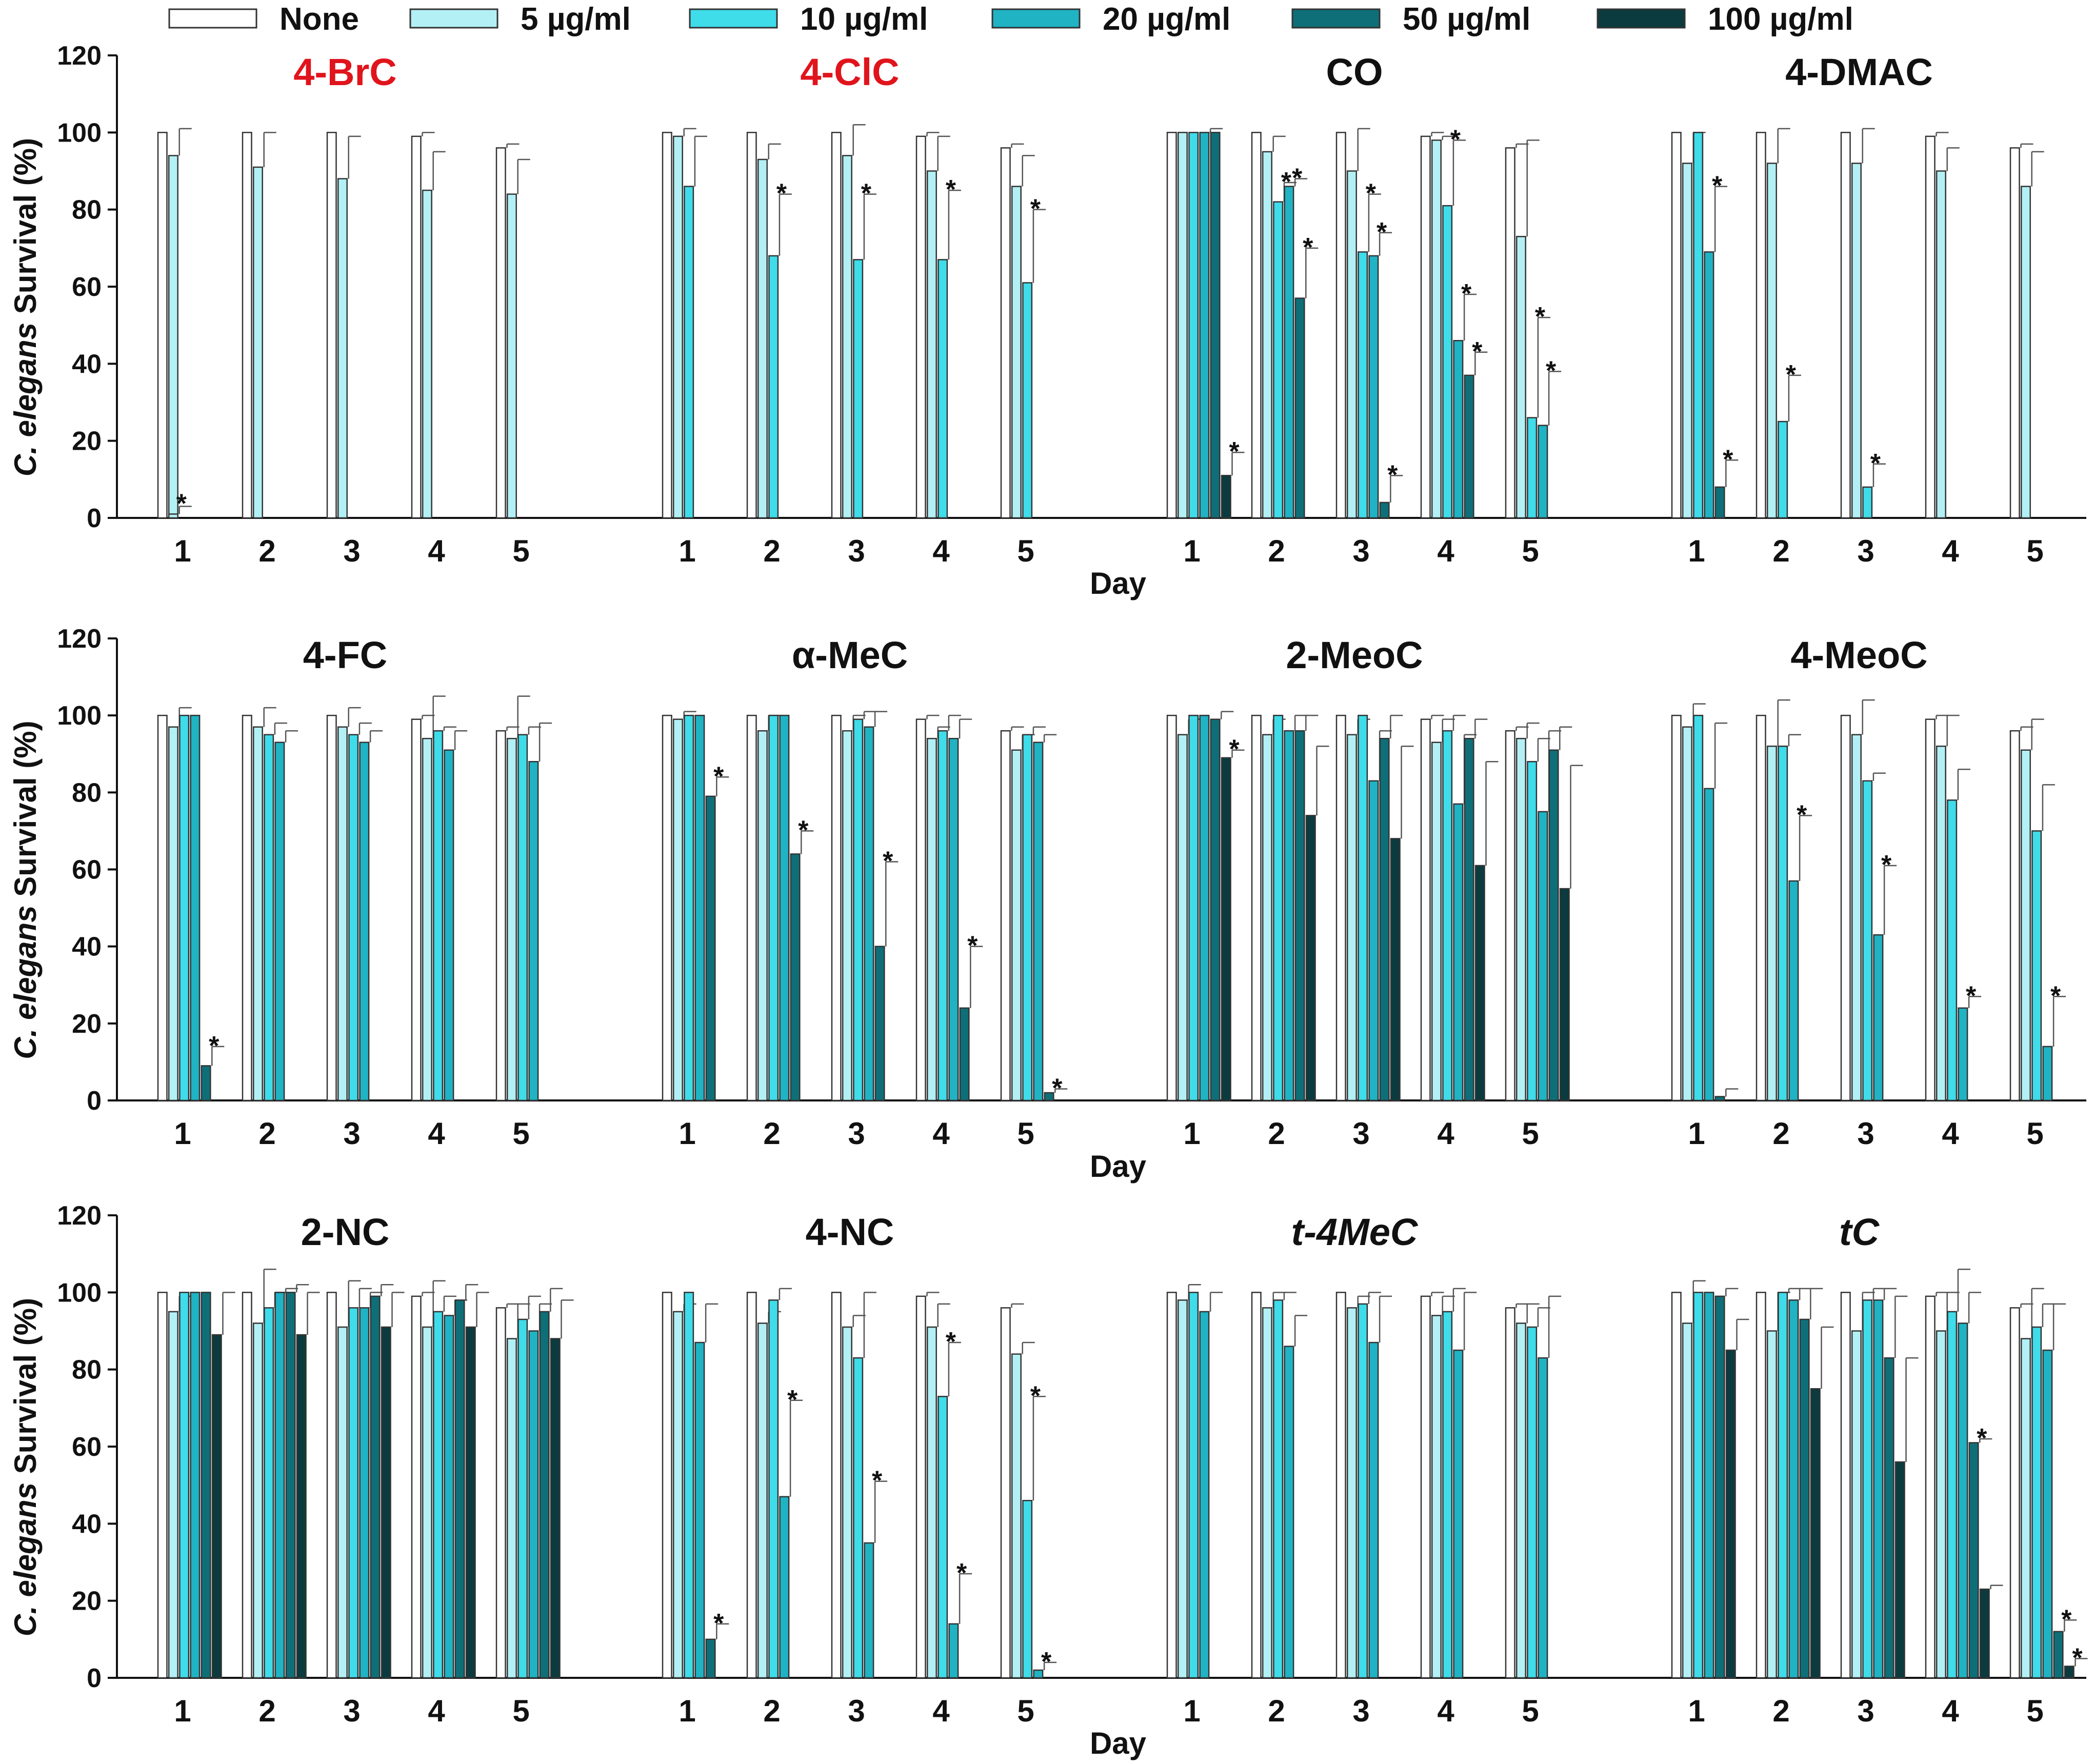  Describe the element at coordinates (865, 893) in the screenshot. I see `panel-MeC: α-MeC 1 * 2 * 3 * 4 * 5 *` at that location.